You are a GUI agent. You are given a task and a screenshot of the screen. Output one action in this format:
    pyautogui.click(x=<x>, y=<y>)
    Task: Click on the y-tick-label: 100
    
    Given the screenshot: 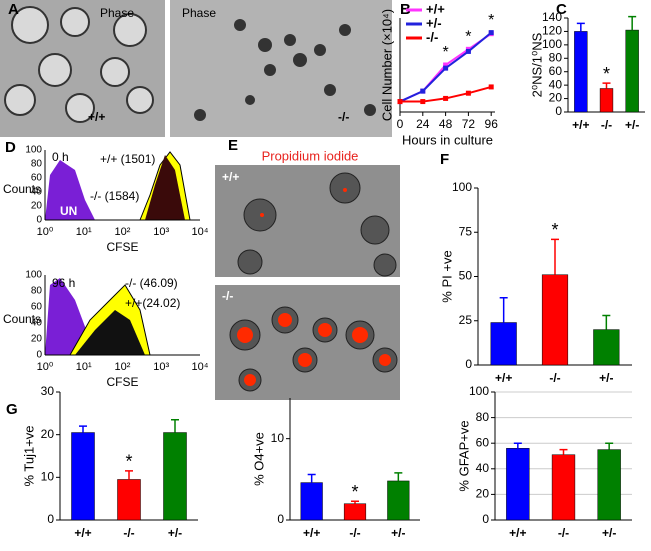 What is the action you would take?
    pyautogui.click(x=552, y=44)
    